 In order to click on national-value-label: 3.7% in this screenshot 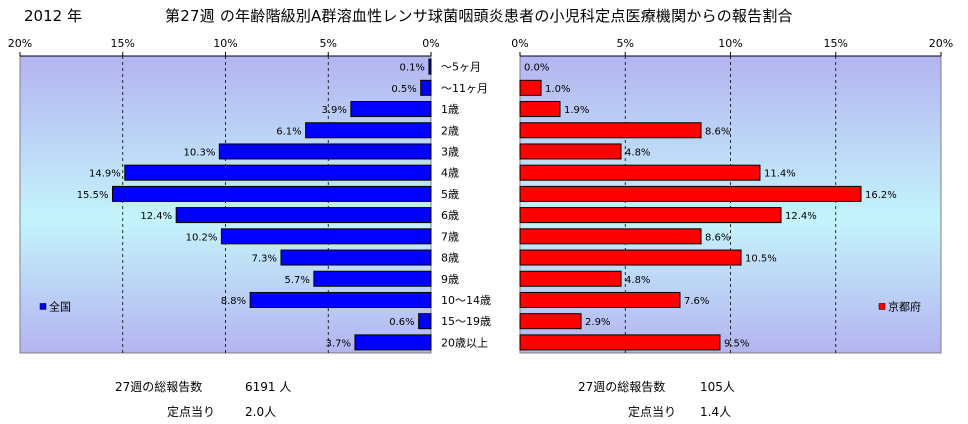, I will do `click(338, 343)`.